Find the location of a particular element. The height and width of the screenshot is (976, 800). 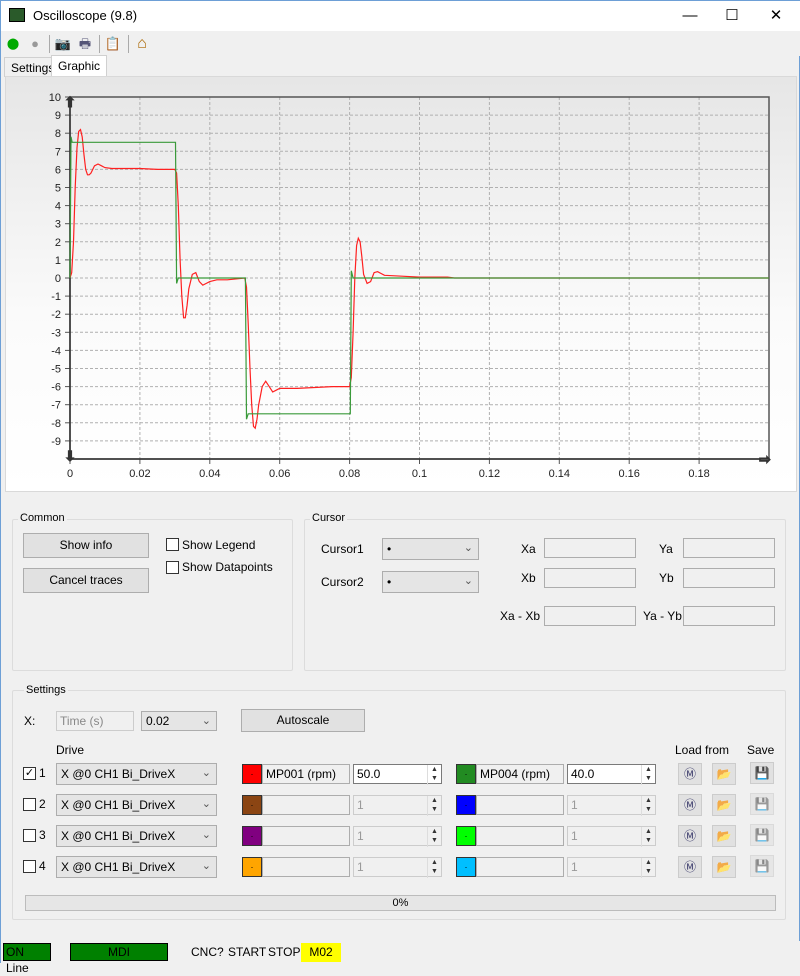

close-button: ✕ is located at coordinates (776, 15).